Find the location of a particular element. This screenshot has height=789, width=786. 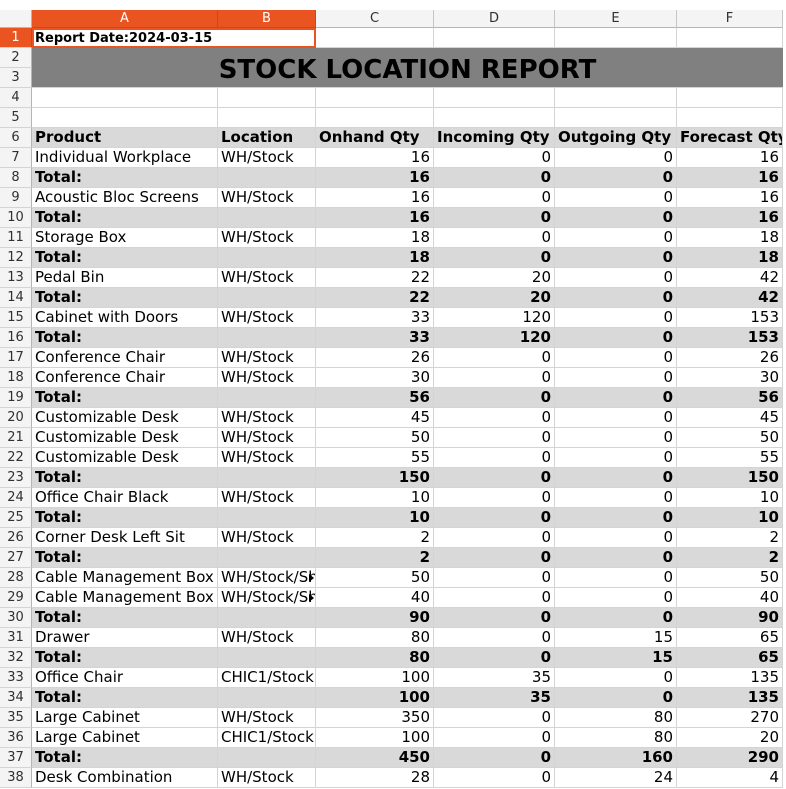

table-row-cell: 26 is located at coordinates (730, 358).